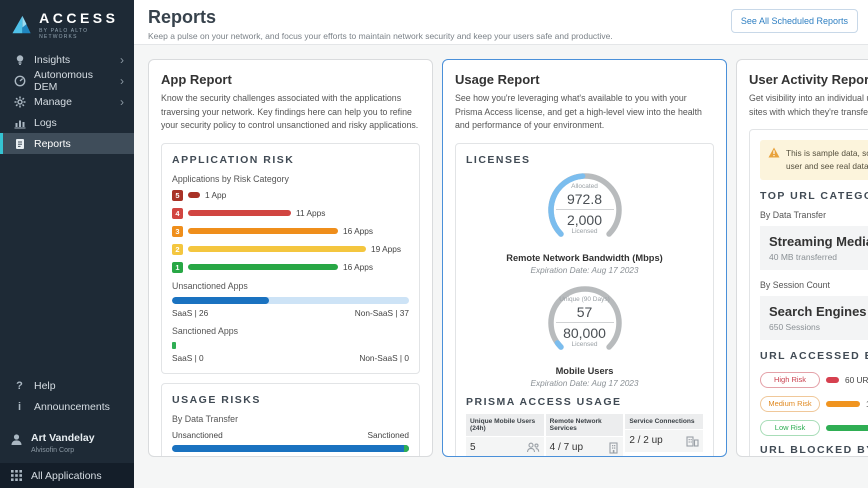 The image size is (868, 488). What do you see at coordinates (692, 441) in the screenshot?
I see `service-connections-icon` at bounding box center [692, 441].